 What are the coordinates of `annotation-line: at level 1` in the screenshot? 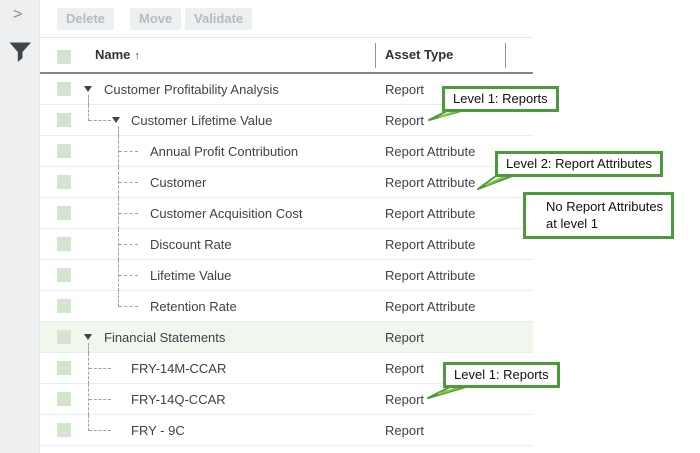 It's located at (572, 223).